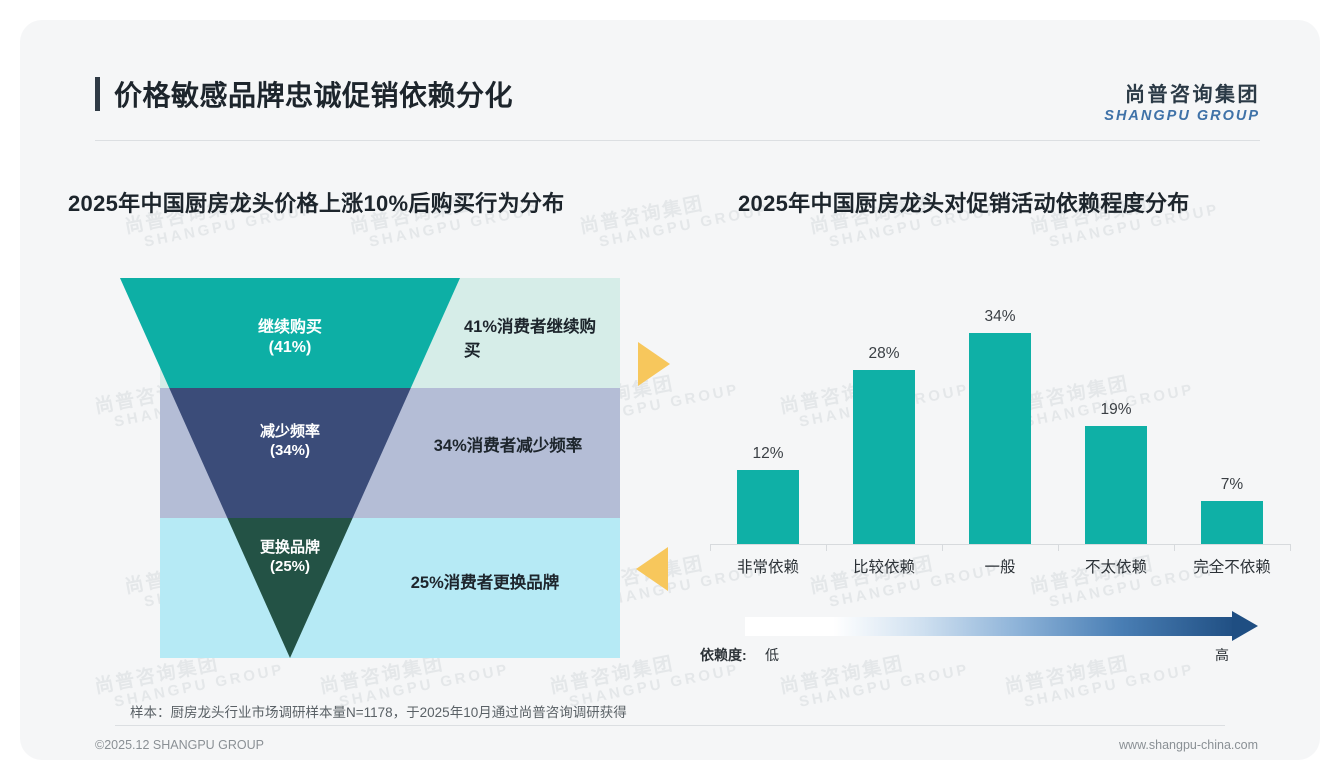 This screenshot has width=1340, height=780. I want to click on left-chart-subtitle: 2025年中国厨房龙头价格上涨10%后购买行为分布, so click(316, 203).